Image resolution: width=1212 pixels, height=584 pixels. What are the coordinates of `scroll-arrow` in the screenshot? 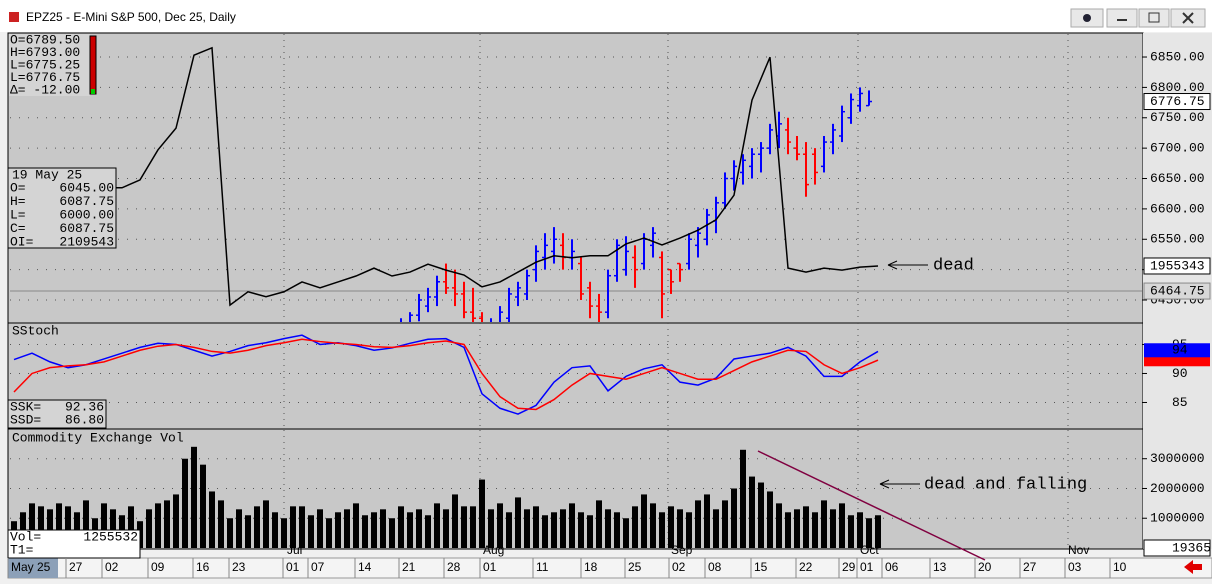 It's located at (1193, 567).